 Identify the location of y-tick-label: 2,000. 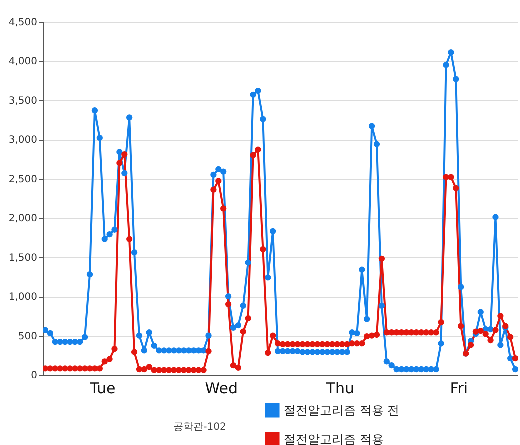
(23, 219).